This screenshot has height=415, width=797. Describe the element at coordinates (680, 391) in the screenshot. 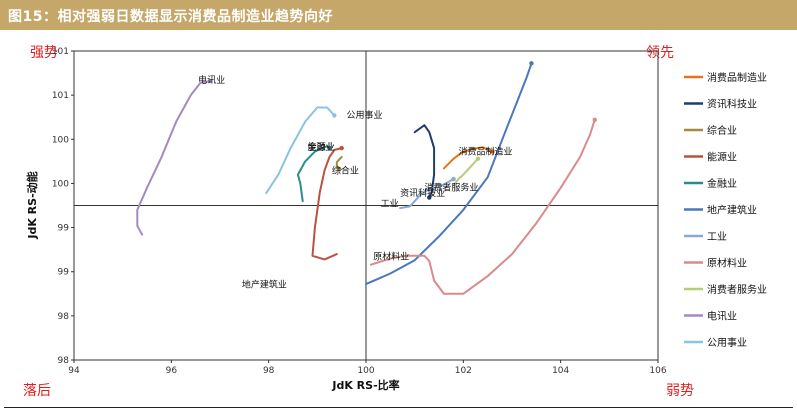

I see `quadrant-label-bottom-right: 弱势` at that location.